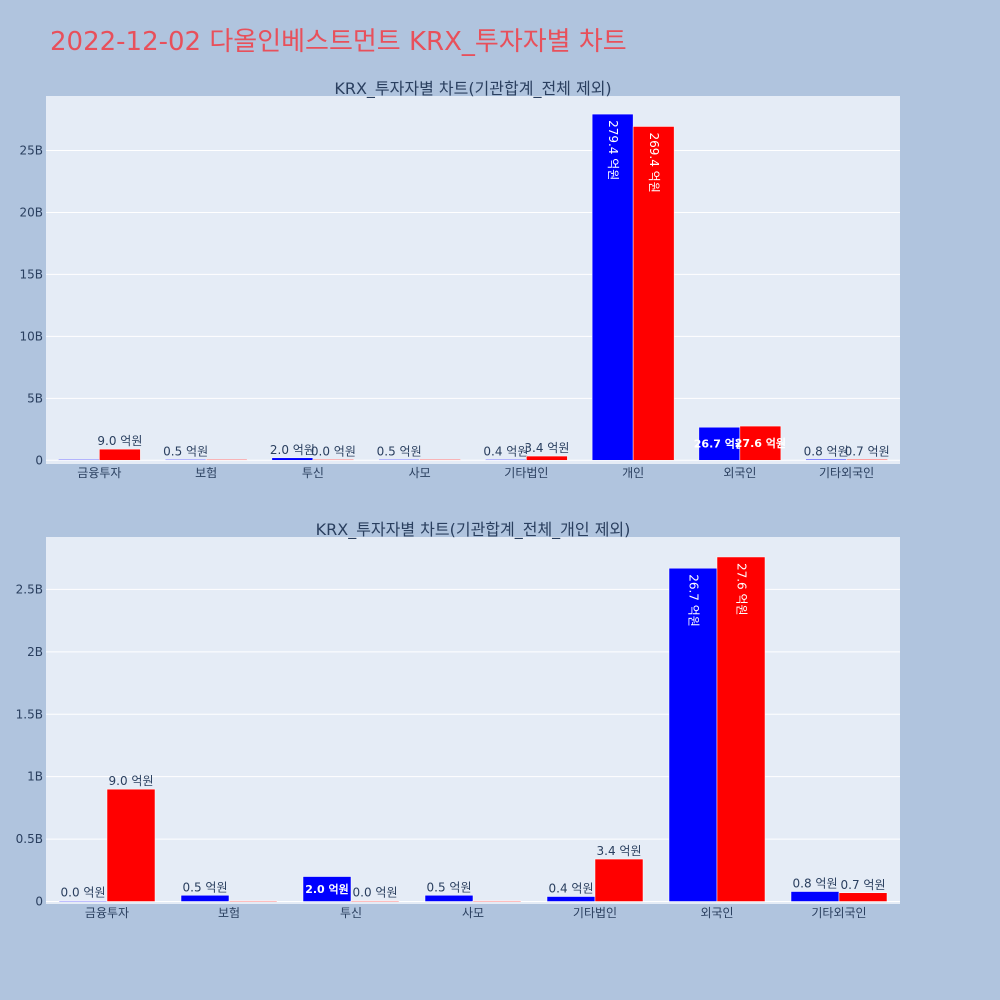 The width and height of the screenshot is (1000, 1000). I want to click on y-tick-label: 2B, so click(35, 652).